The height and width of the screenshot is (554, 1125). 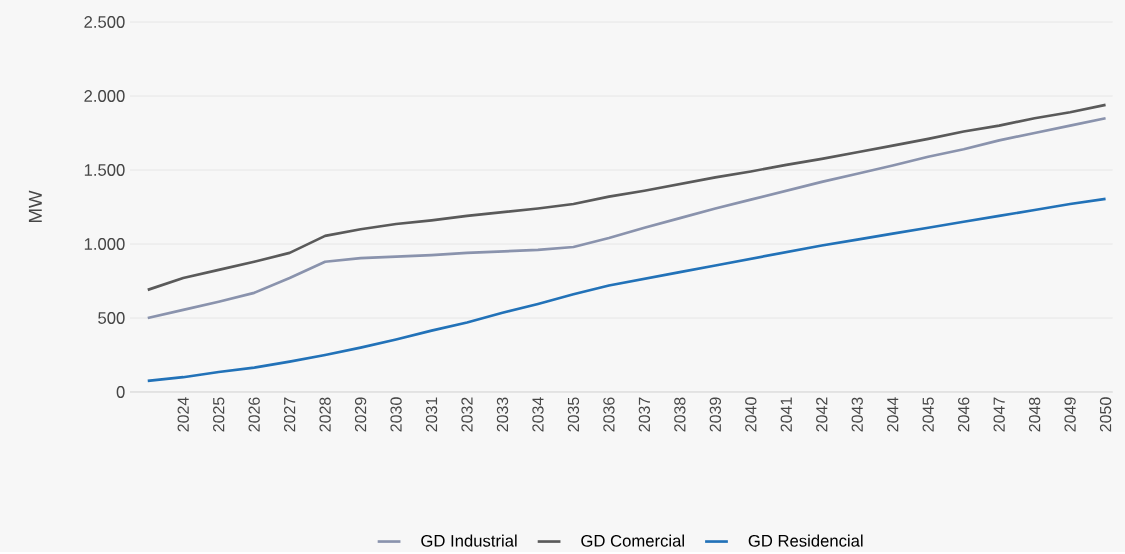 What do you see at coordinates (467, 414) in the screenshot?
I see `x-tick-label: 2032` at bounding box center [467, 414].